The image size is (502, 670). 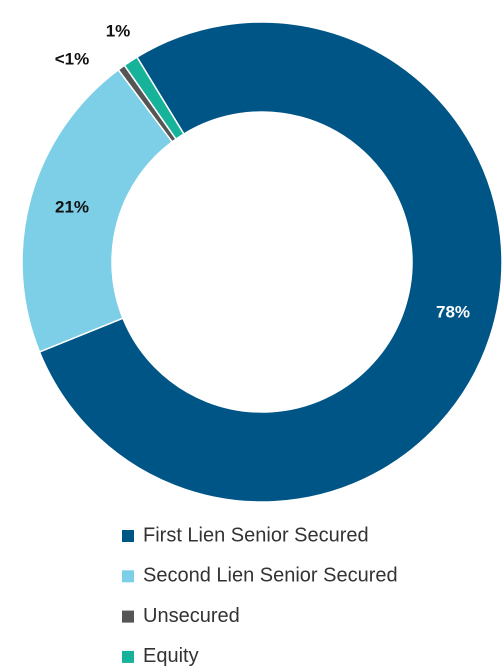 I want to click on legend-label: Second Lien Senior Secured, so click(x=270, y=576).